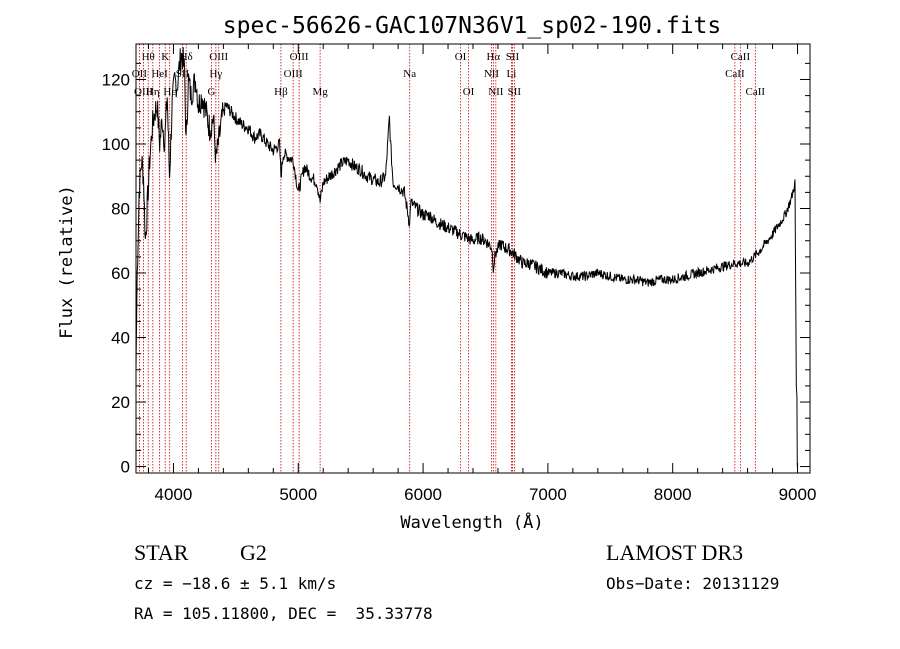 This screenshot has width=900, height=649. What do you see at coordinates (174, 494) in the screenshot?
I see `x-tick-label: 4000` at bounding box center [174, 494].